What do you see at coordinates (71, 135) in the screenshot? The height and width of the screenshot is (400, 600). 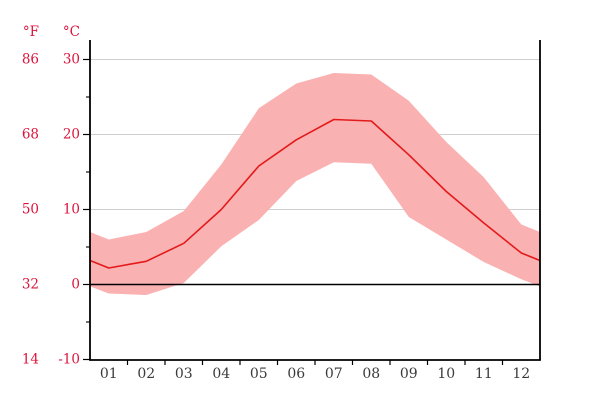 I see `y-tick-label-c-20: 20` at bounding box center [71, 135].